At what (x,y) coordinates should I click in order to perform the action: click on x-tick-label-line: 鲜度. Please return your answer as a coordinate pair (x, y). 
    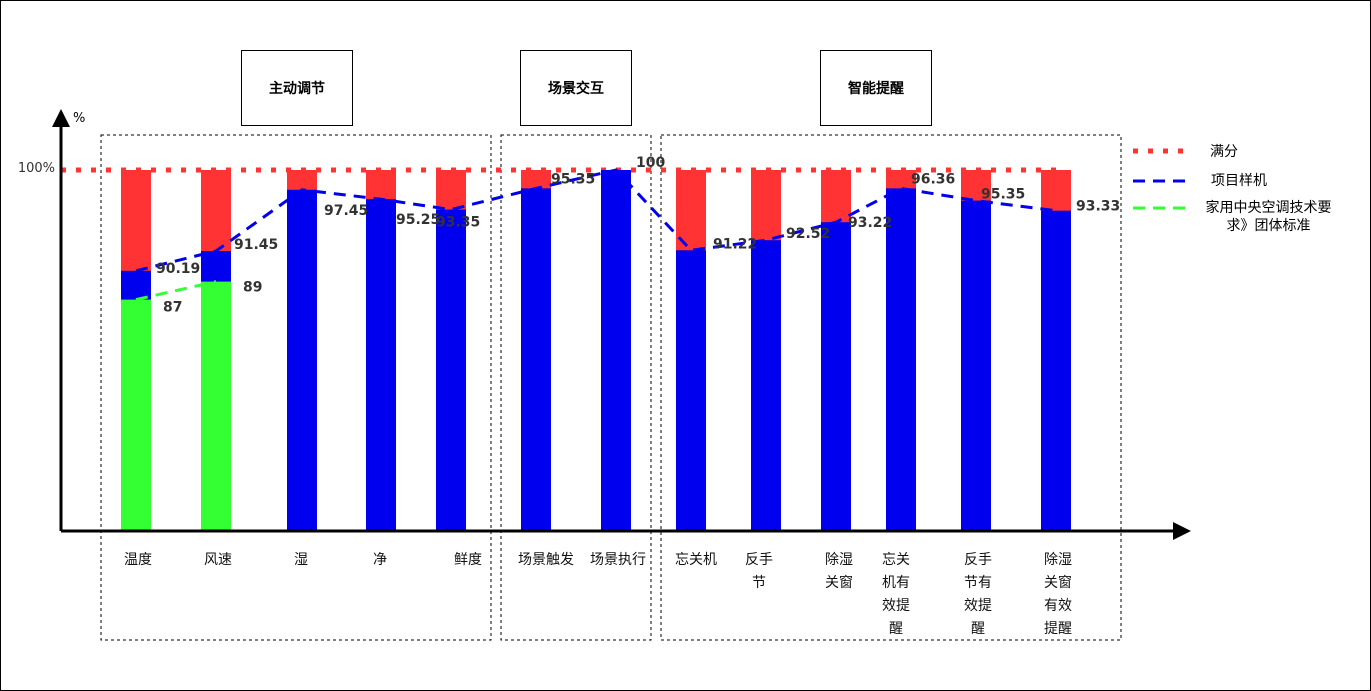
    Looking at the image, I should click on (468, 560).